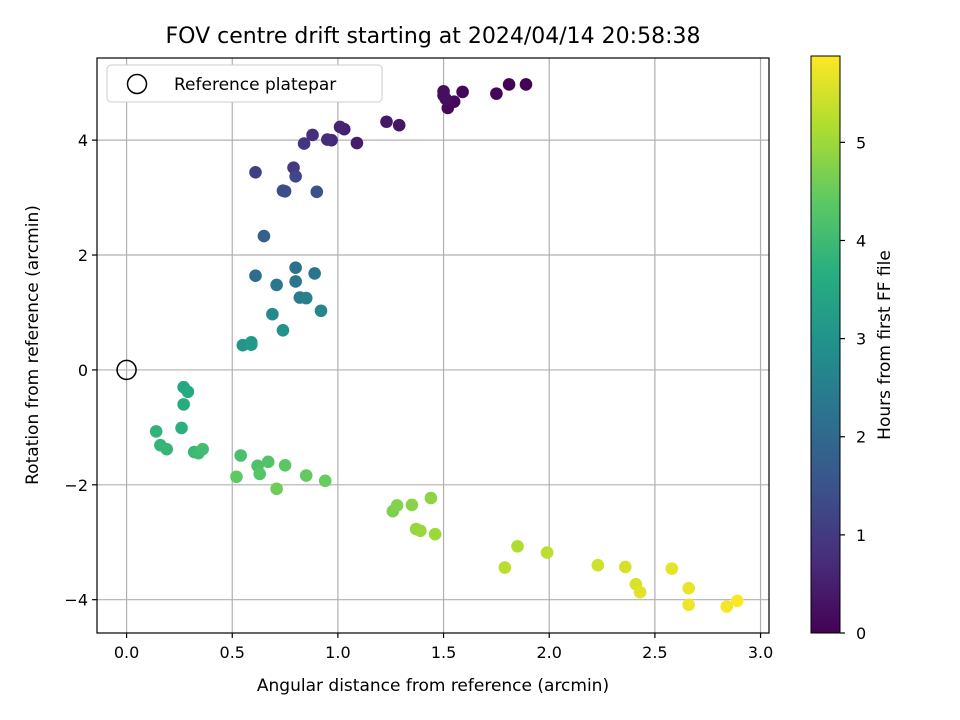 The width and height of the screenshot is (960, 720). What do you see at coordinates (33, 345) in the screenshot?
I see `y-axis-label: Rotation from reference (arcmin)` at bounding box center [33, 345].